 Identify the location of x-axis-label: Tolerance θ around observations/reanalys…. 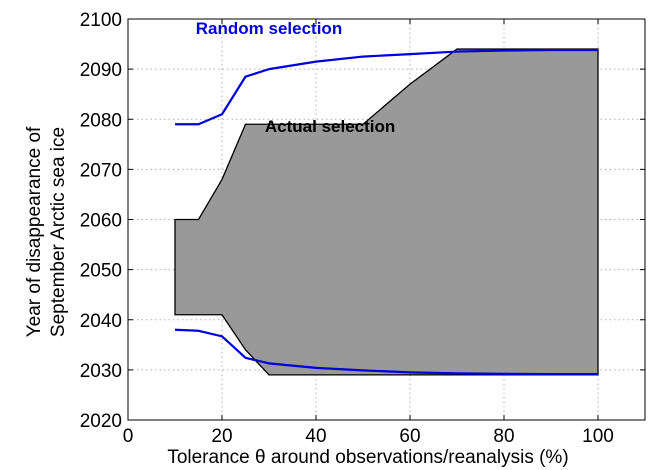
(367, 457).